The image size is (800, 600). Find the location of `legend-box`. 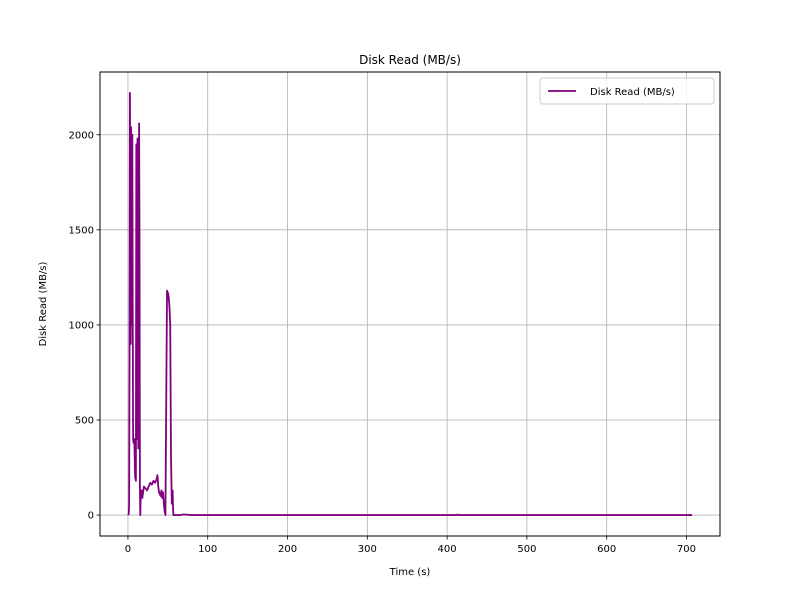

legend-box is located at coordinates (627, 91).